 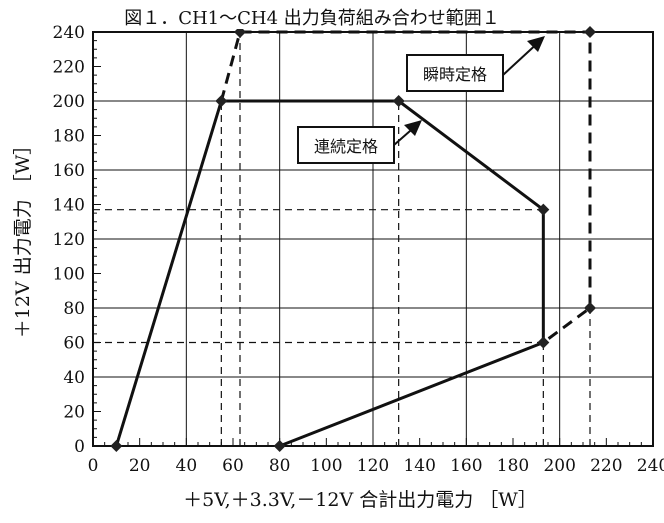 I want to click on x-tick-label: 40, so click(x=187, y=466).